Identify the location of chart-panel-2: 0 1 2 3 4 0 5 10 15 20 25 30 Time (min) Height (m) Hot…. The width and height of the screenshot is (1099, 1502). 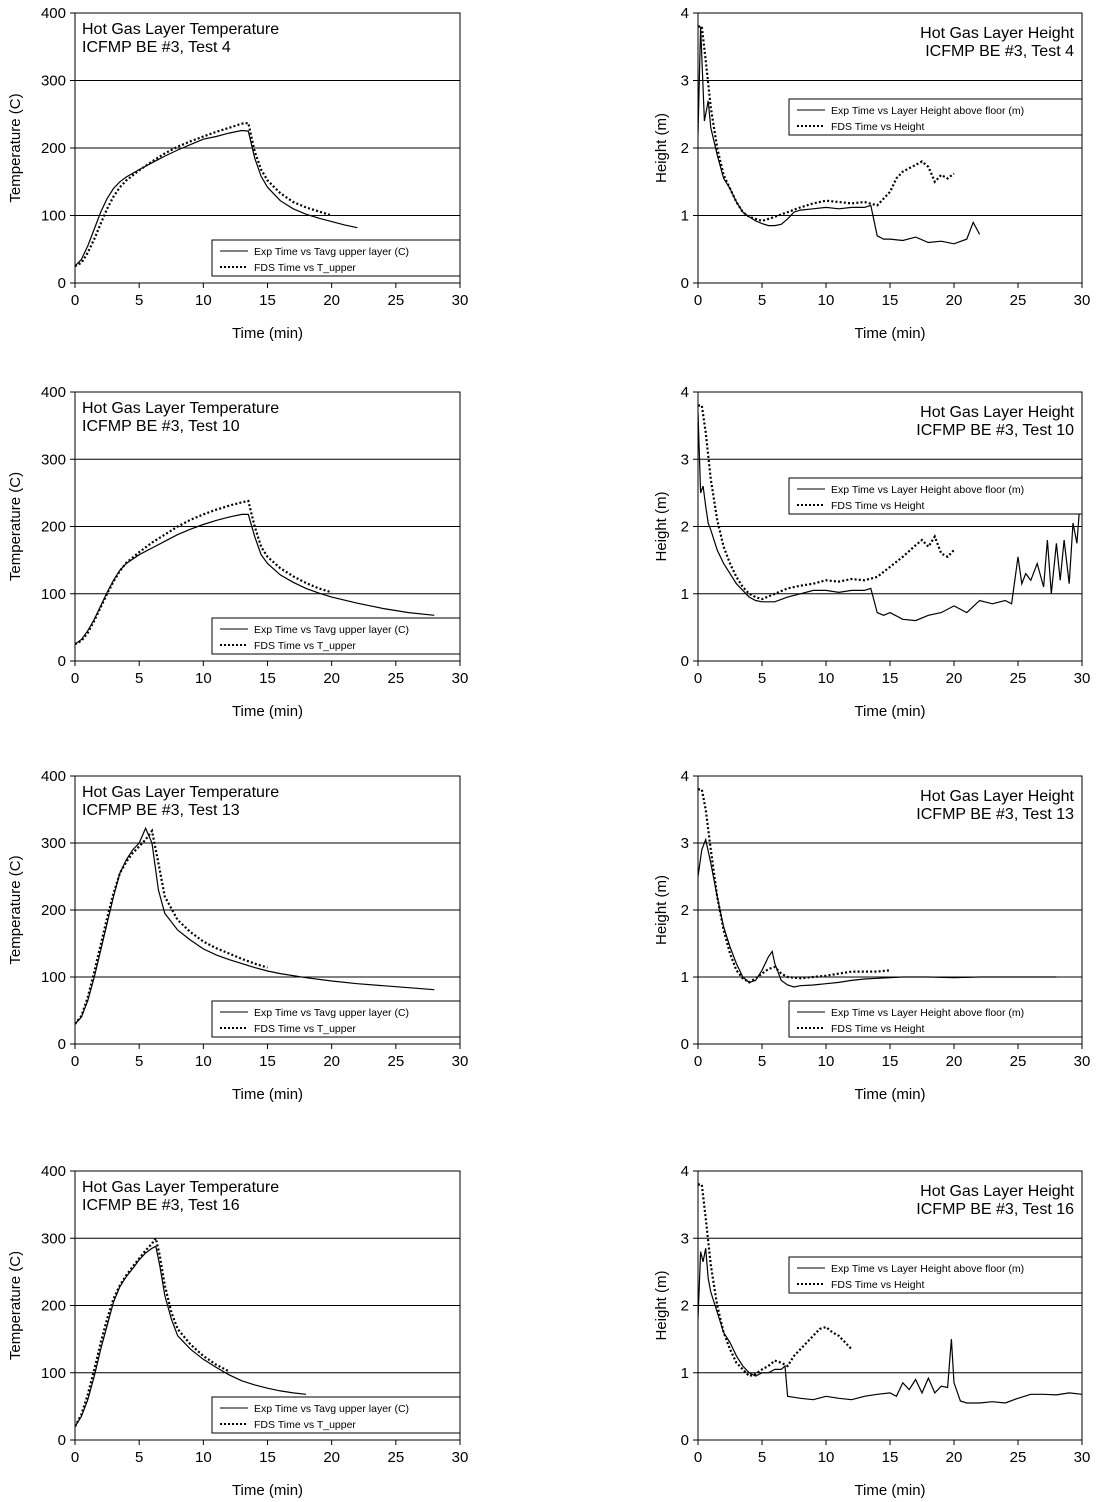
(871, 173).